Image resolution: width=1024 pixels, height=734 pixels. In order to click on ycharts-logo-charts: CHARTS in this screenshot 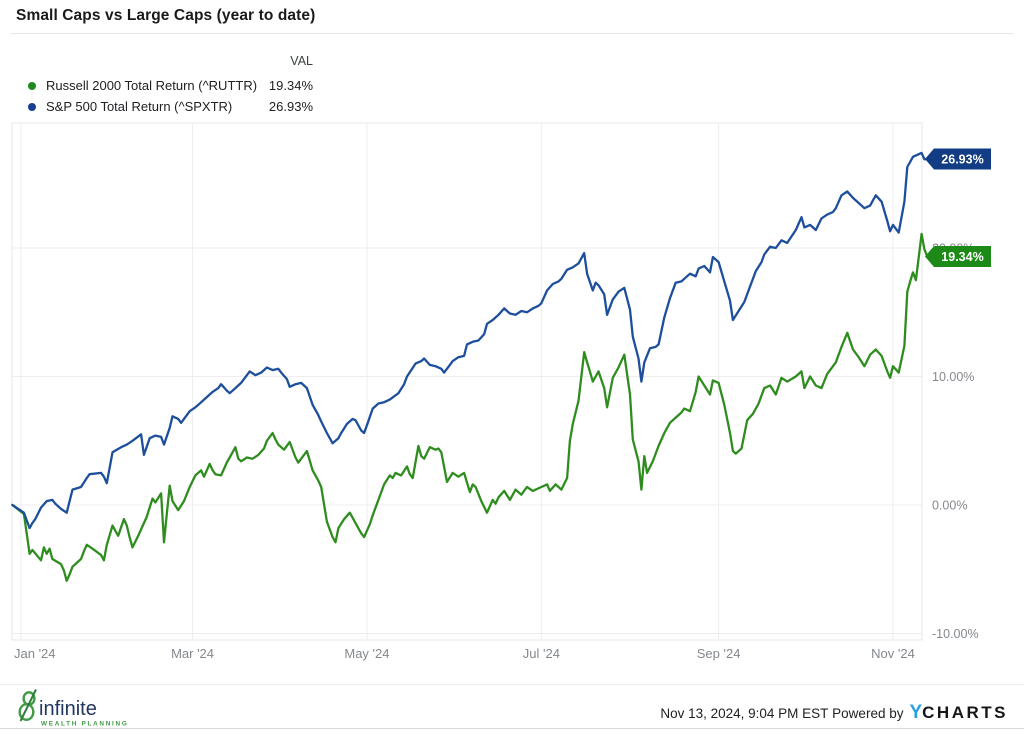, I will do `click(965, 712)`.